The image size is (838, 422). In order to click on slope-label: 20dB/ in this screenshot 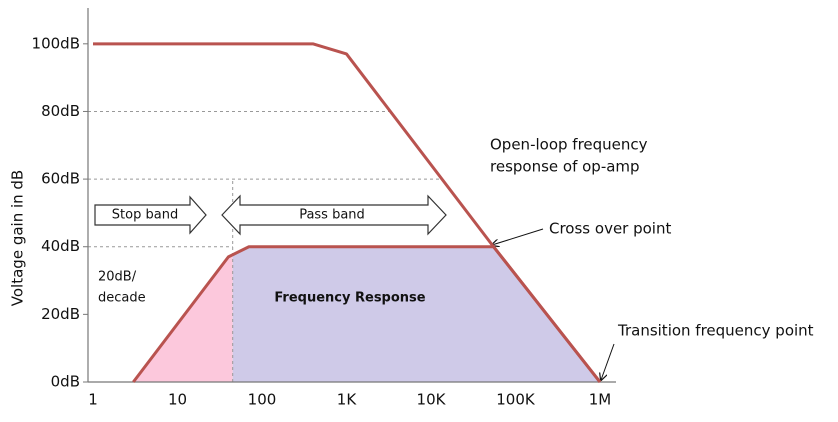, I will do `click(117, 277)`.